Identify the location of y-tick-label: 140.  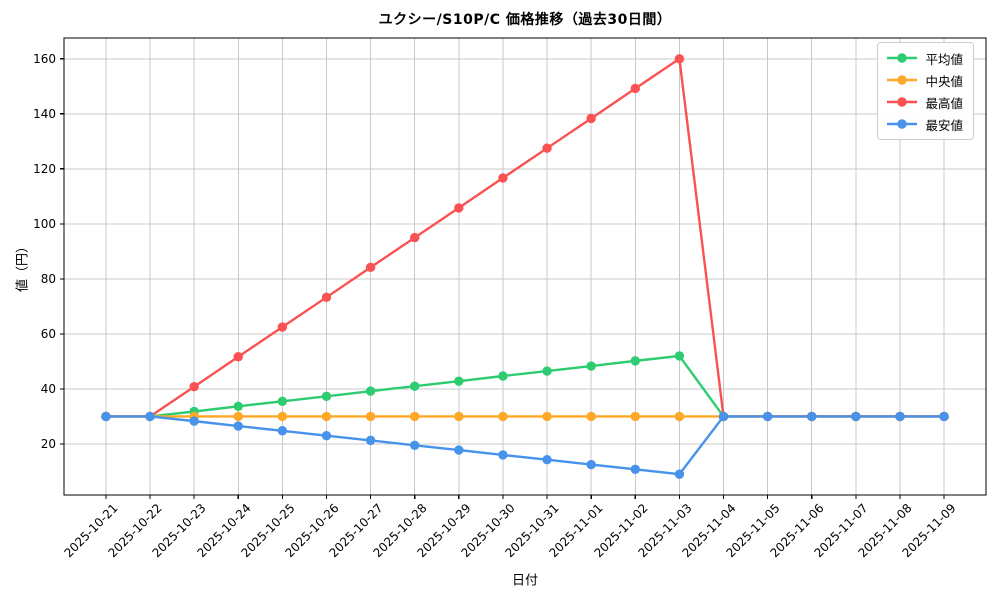
(44, 113).